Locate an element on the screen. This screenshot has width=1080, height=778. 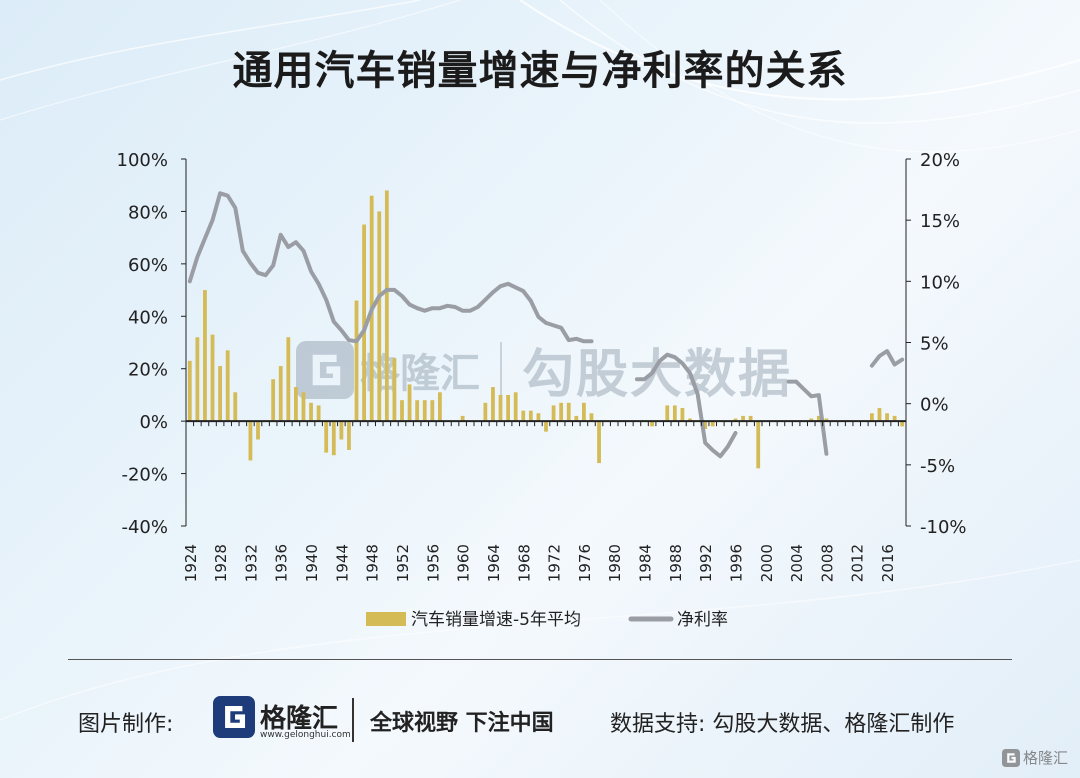
x-tick-label: 1972 is located at coordinates (555, 563).